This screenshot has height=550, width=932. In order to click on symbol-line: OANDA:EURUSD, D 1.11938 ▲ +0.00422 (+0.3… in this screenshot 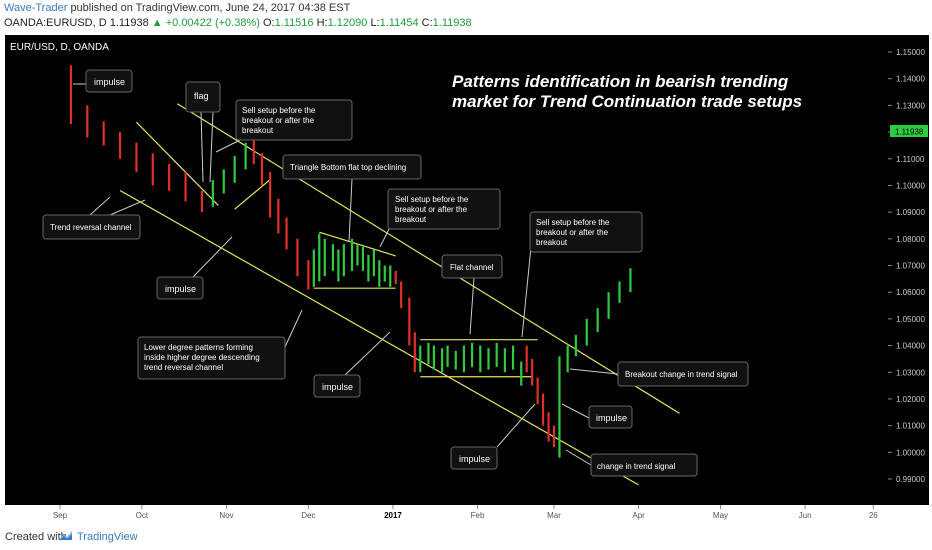, I will do `click(238, 23)`.